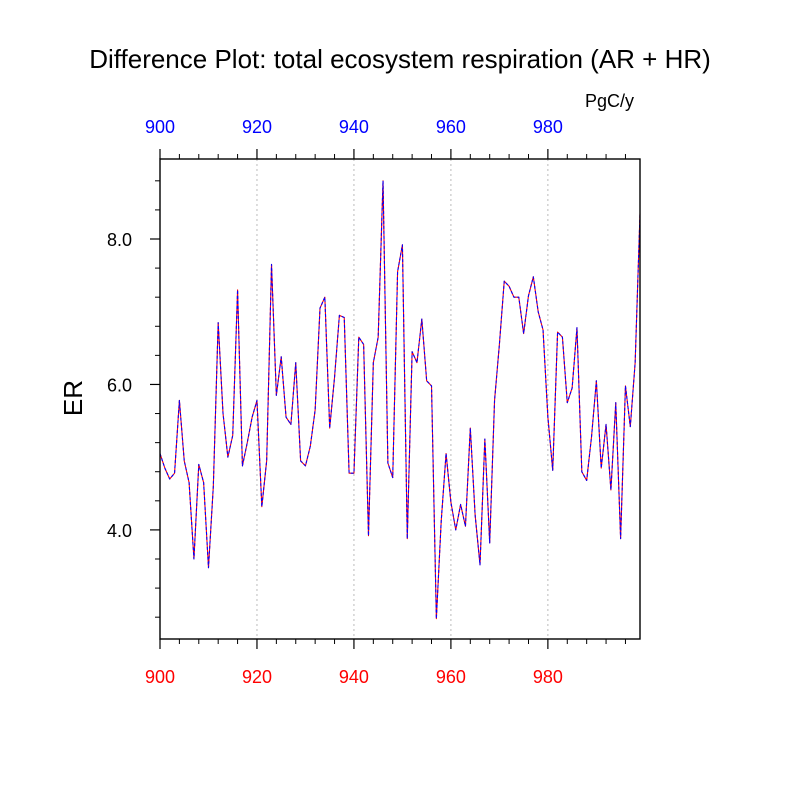  What do you see at coordinates (548, 677) in the screenshot?
I see `x-tick-label-bottom: 980` at bounding box center [548, 677].